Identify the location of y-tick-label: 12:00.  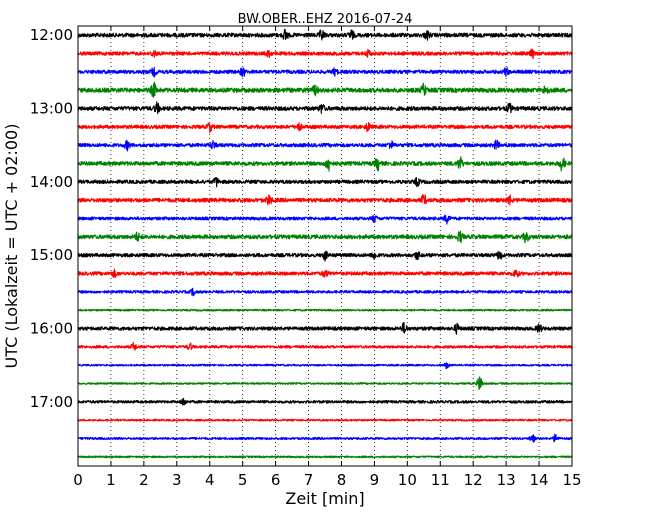
(51, 35).